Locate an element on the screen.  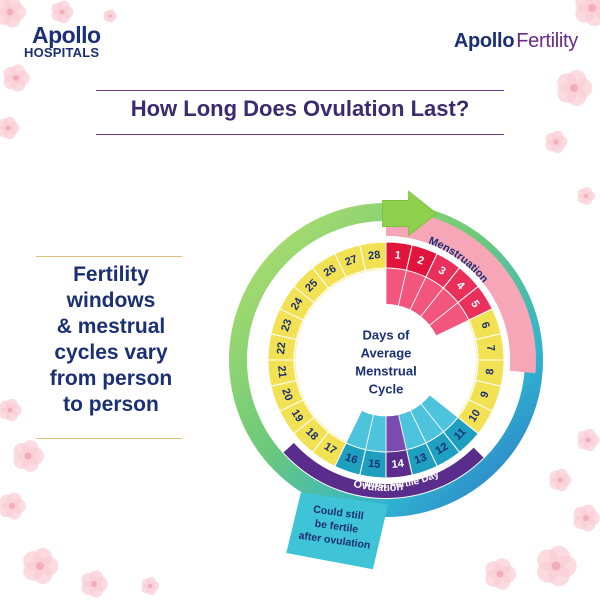
center-disk is located at coordinates (386, 360).